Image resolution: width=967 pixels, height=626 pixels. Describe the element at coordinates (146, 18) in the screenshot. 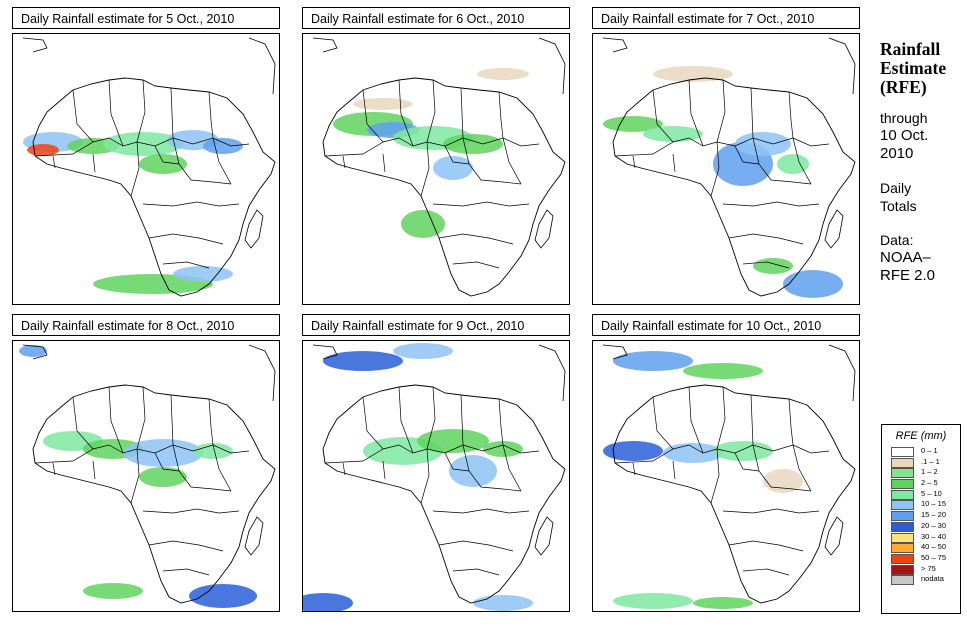

I see `panel-title: Daily Rainfall estimate for 5 Oct., 2010` at that location.